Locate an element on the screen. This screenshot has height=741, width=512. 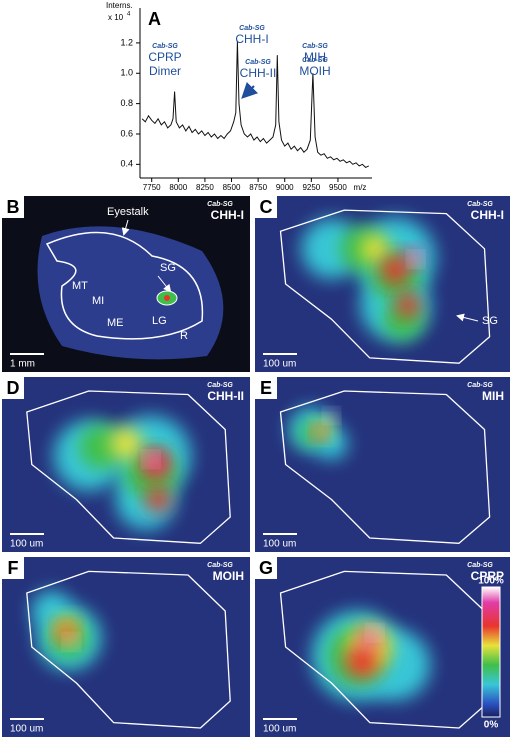
colorbar is located at coordinates (491, 652).